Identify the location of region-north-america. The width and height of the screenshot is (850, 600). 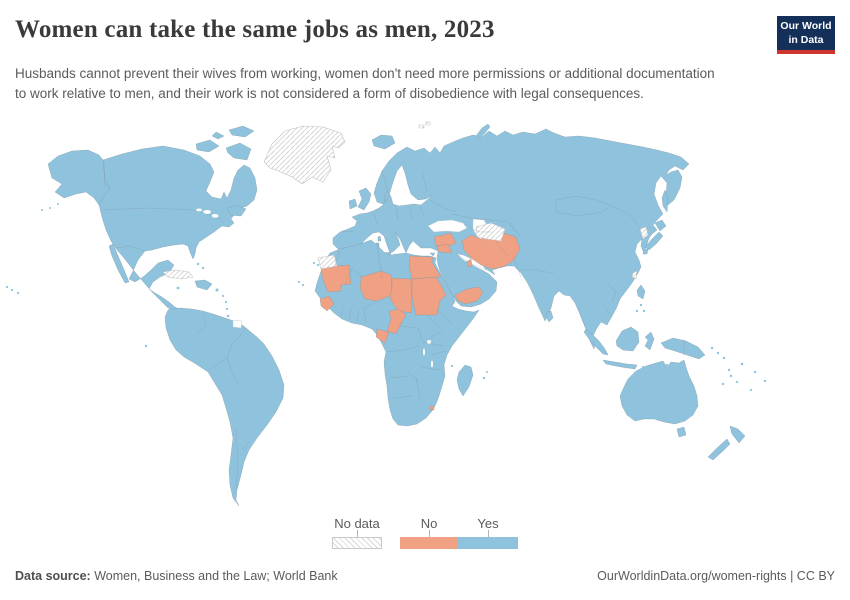
(178, 231).